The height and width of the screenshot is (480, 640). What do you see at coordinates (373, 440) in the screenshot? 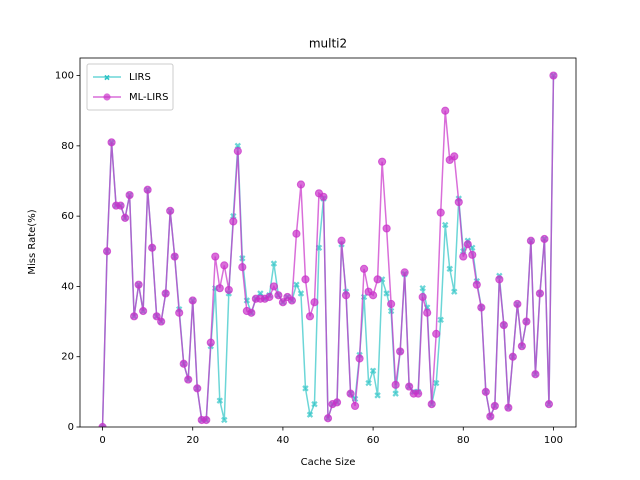
I see `x-tick-label: 60` at bounding box center [373, 440].